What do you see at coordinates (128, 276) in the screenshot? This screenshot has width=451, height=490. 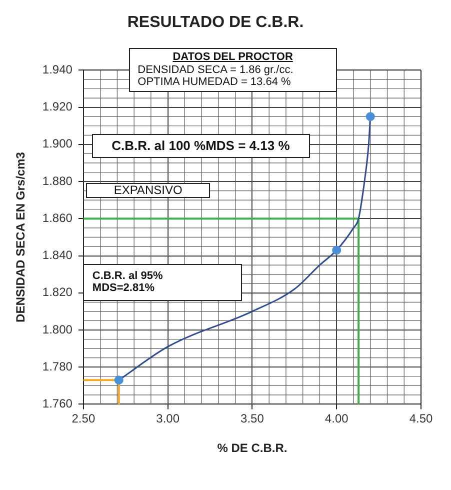 I see `annotation: C.B.R. al 95%` at bounding box center [128, 276].